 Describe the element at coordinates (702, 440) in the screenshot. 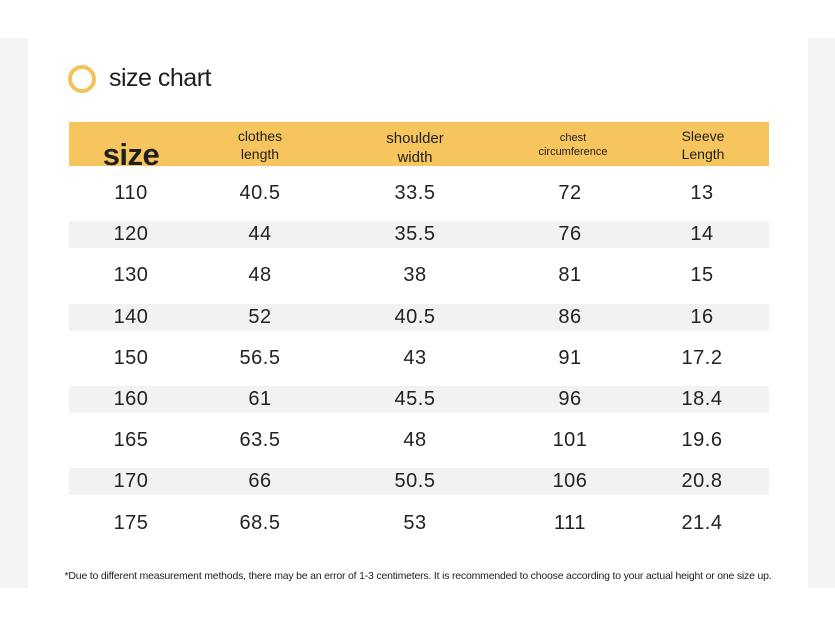

I see `cell-sleeve-length: 19.6` at that location.